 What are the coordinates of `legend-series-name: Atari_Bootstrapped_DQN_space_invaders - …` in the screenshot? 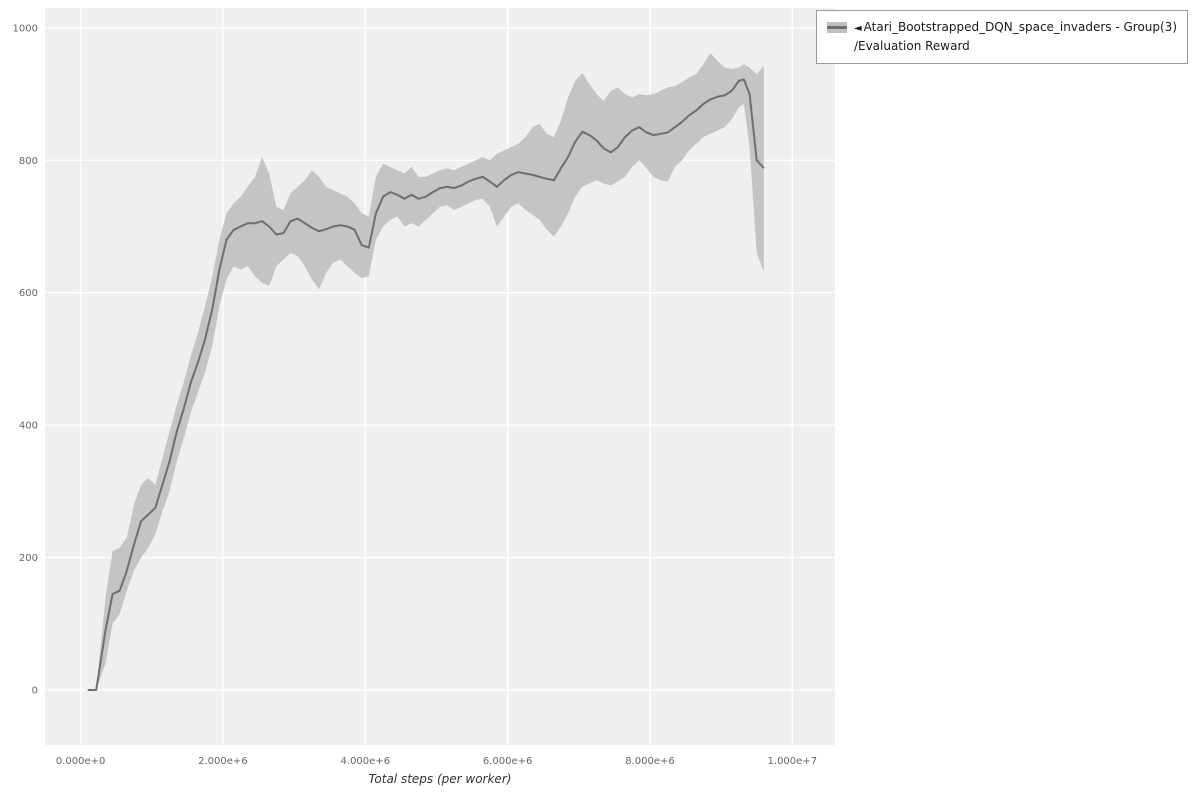 It's located at (1020, 27).